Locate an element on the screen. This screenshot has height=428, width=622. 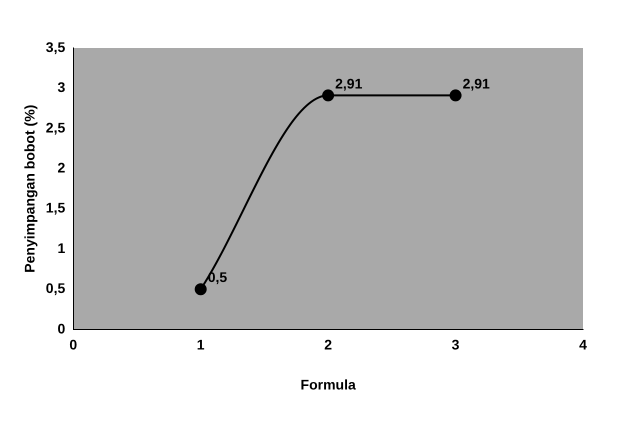
x-tick-label: 1 is located at coordinates (200, 344).